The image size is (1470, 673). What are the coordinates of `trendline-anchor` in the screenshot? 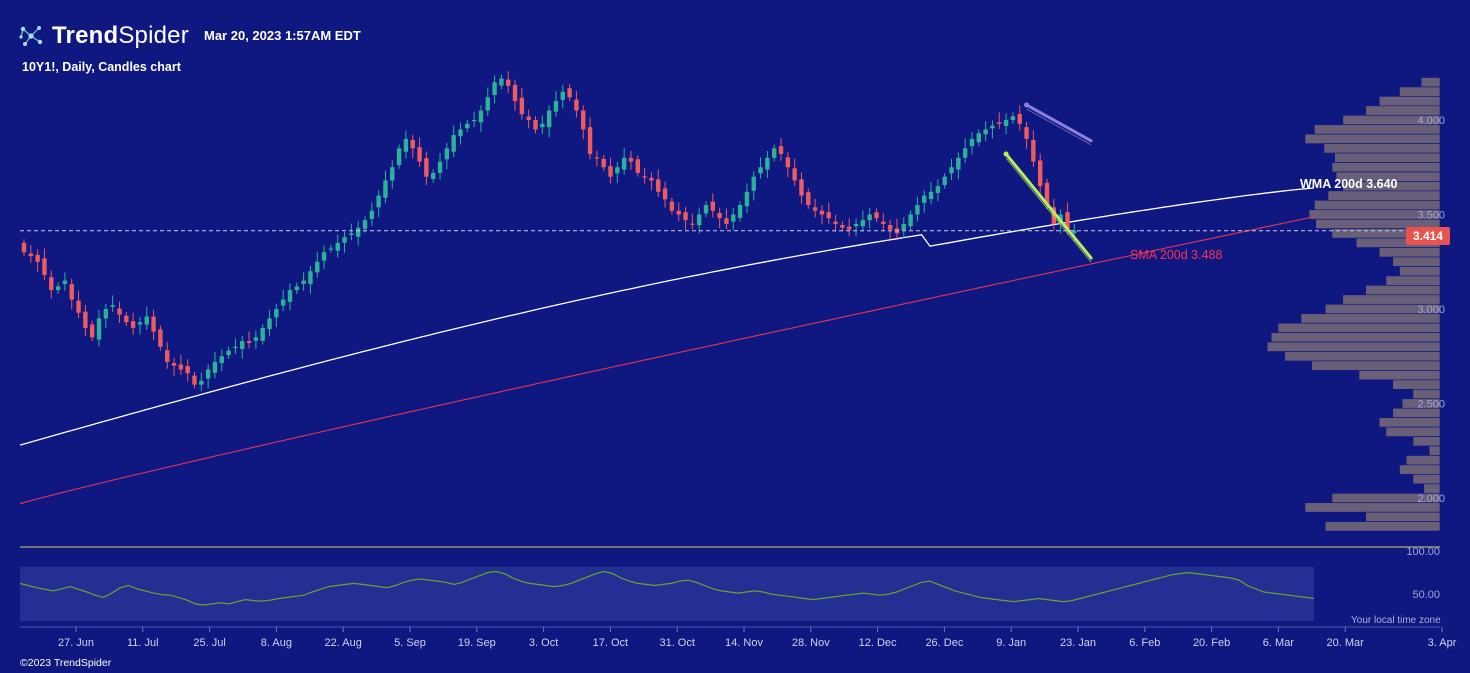 It's located at (1027, 105).